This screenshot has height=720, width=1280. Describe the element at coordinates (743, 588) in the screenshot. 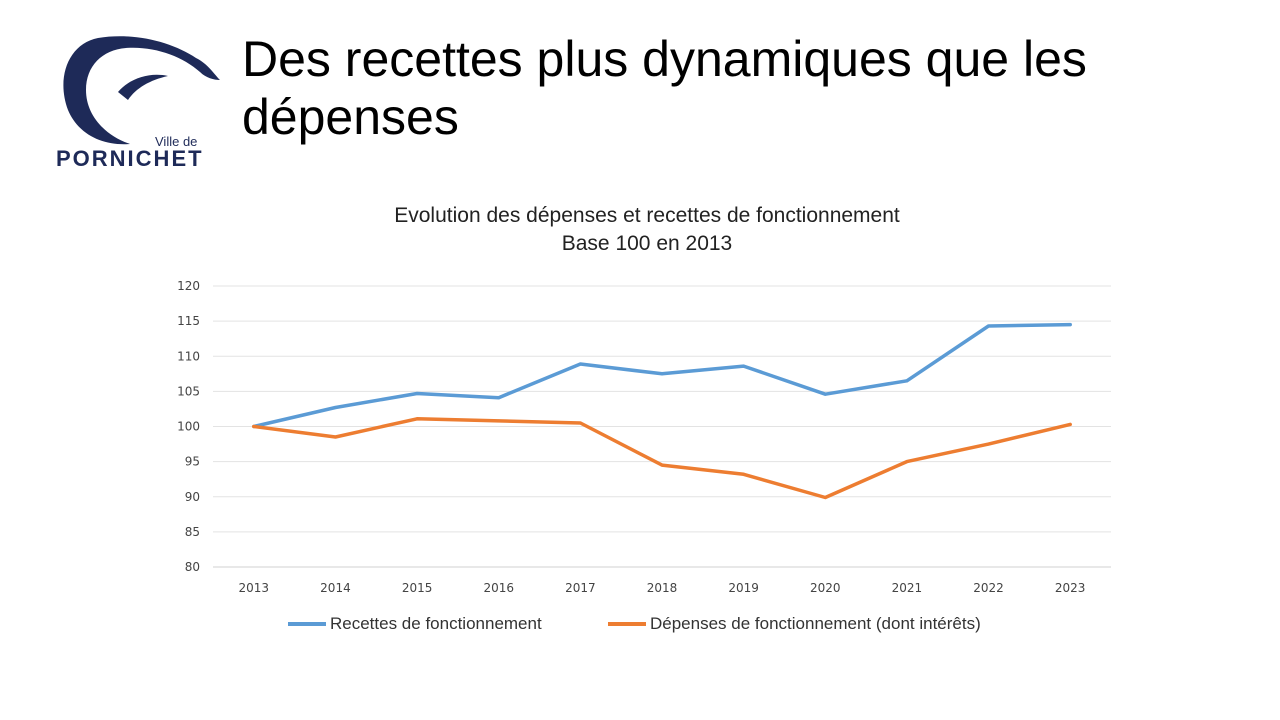

I see `x-tick-label: 2019` at that location.